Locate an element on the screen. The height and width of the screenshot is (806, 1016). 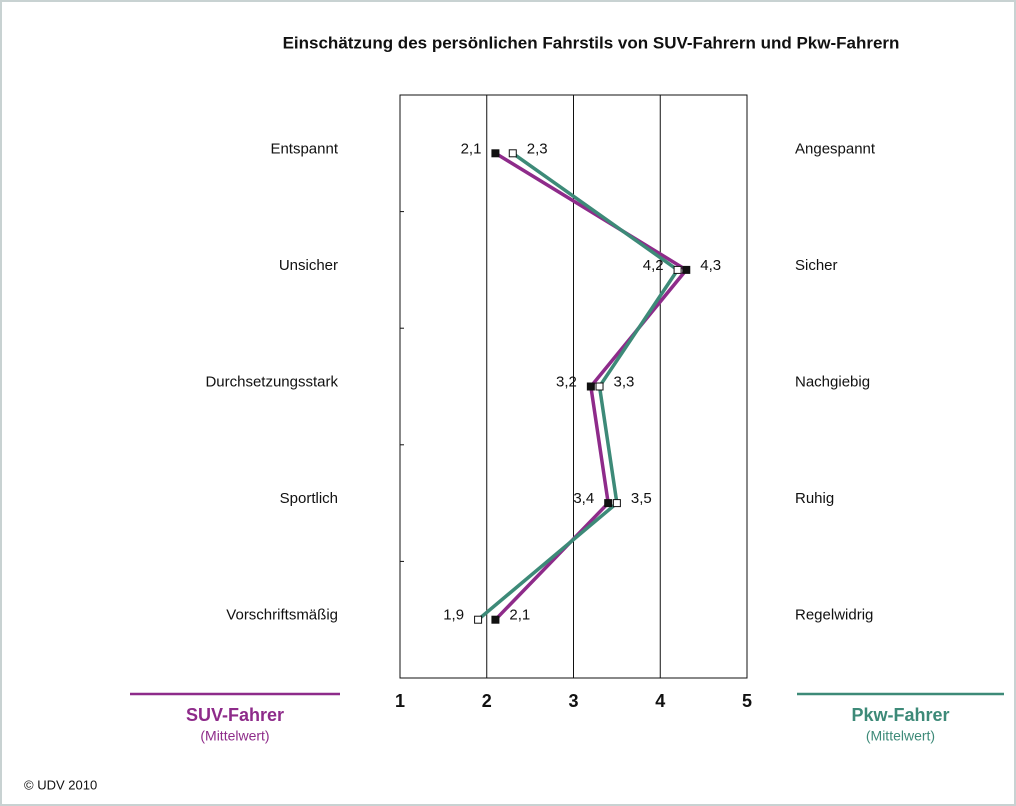
x-tick-label: 1 is located at coordinates (400, 701).